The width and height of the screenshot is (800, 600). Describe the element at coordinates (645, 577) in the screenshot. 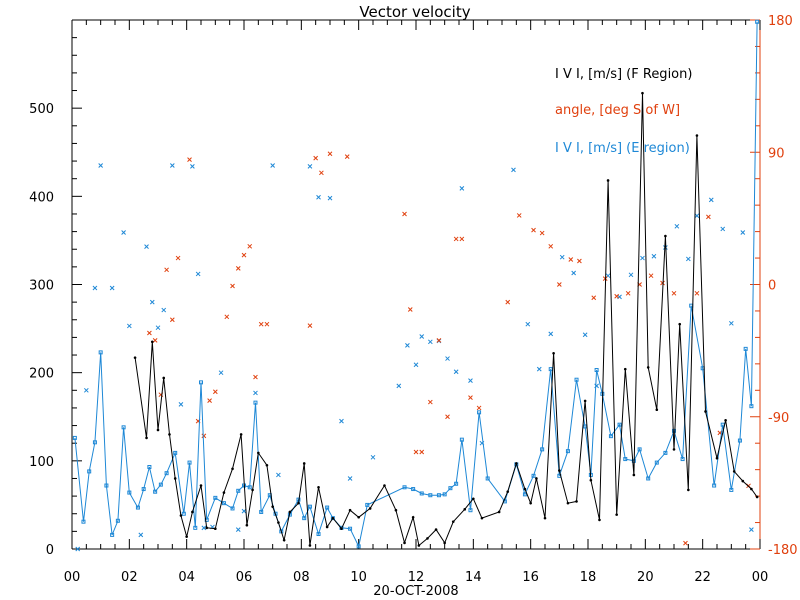

I see `x-tick-label: 20` at that location.